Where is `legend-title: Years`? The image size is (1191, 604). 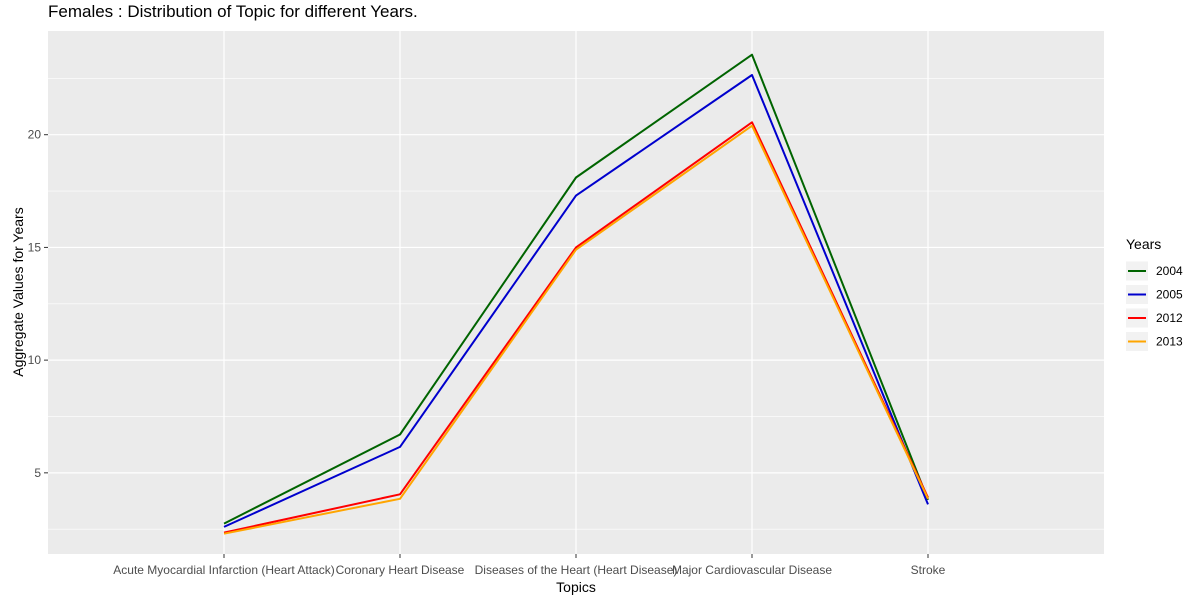 legend-title: Years is located at coordinates (1143, 244).